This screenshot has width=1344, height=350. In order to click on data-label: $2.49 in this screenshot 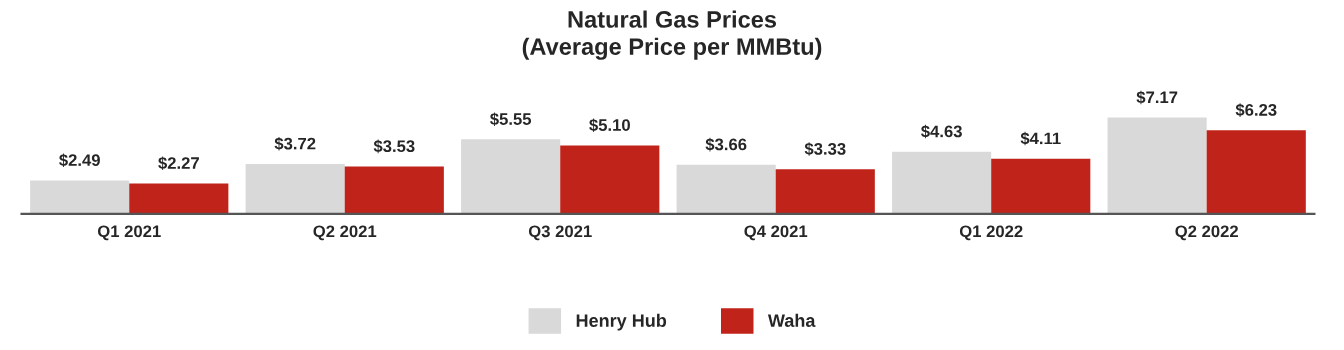, I will do `click(79, 160)`.